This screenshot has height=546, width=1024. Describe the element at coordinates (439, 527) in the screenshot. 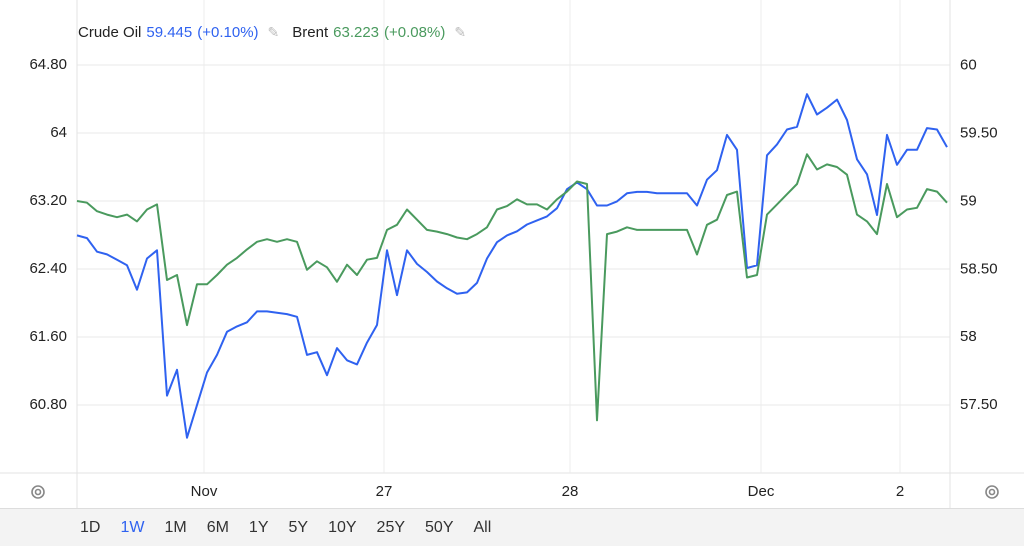

I see `range-button: 50Y` at that location.